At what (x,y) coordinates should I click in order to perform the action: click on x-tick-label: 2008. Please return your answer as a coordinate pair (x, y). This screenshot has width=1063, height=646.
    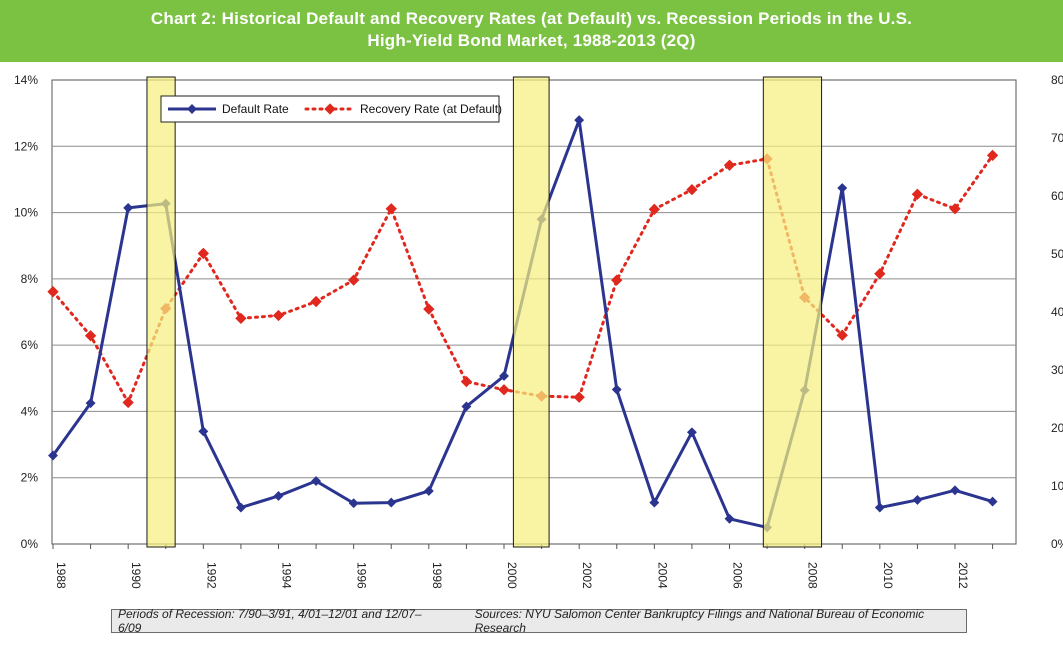
    Looking at the image, I should click on (813, 575).